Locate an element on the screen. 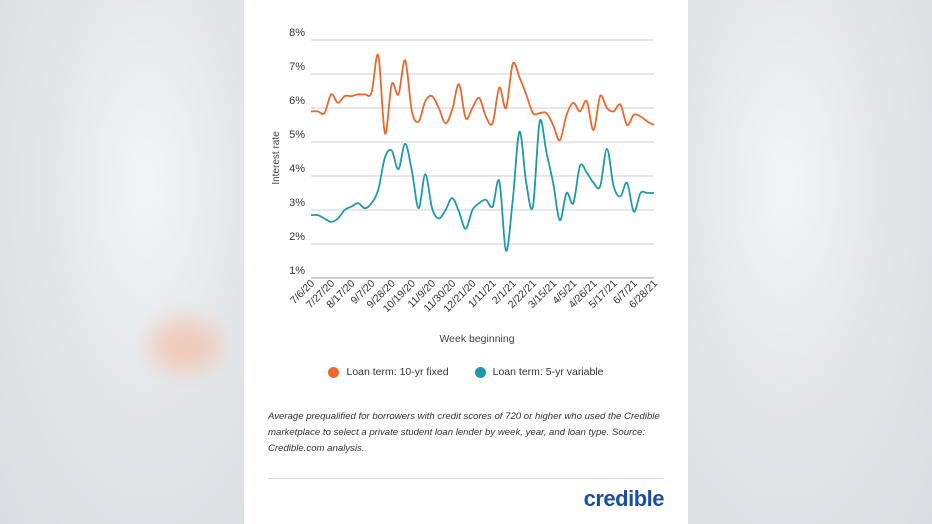 Image resolution: width=932 pixels, height=524 pixels. legend-item-variable: Loan term: 5-yr variable is located at coordinates (539, 372).